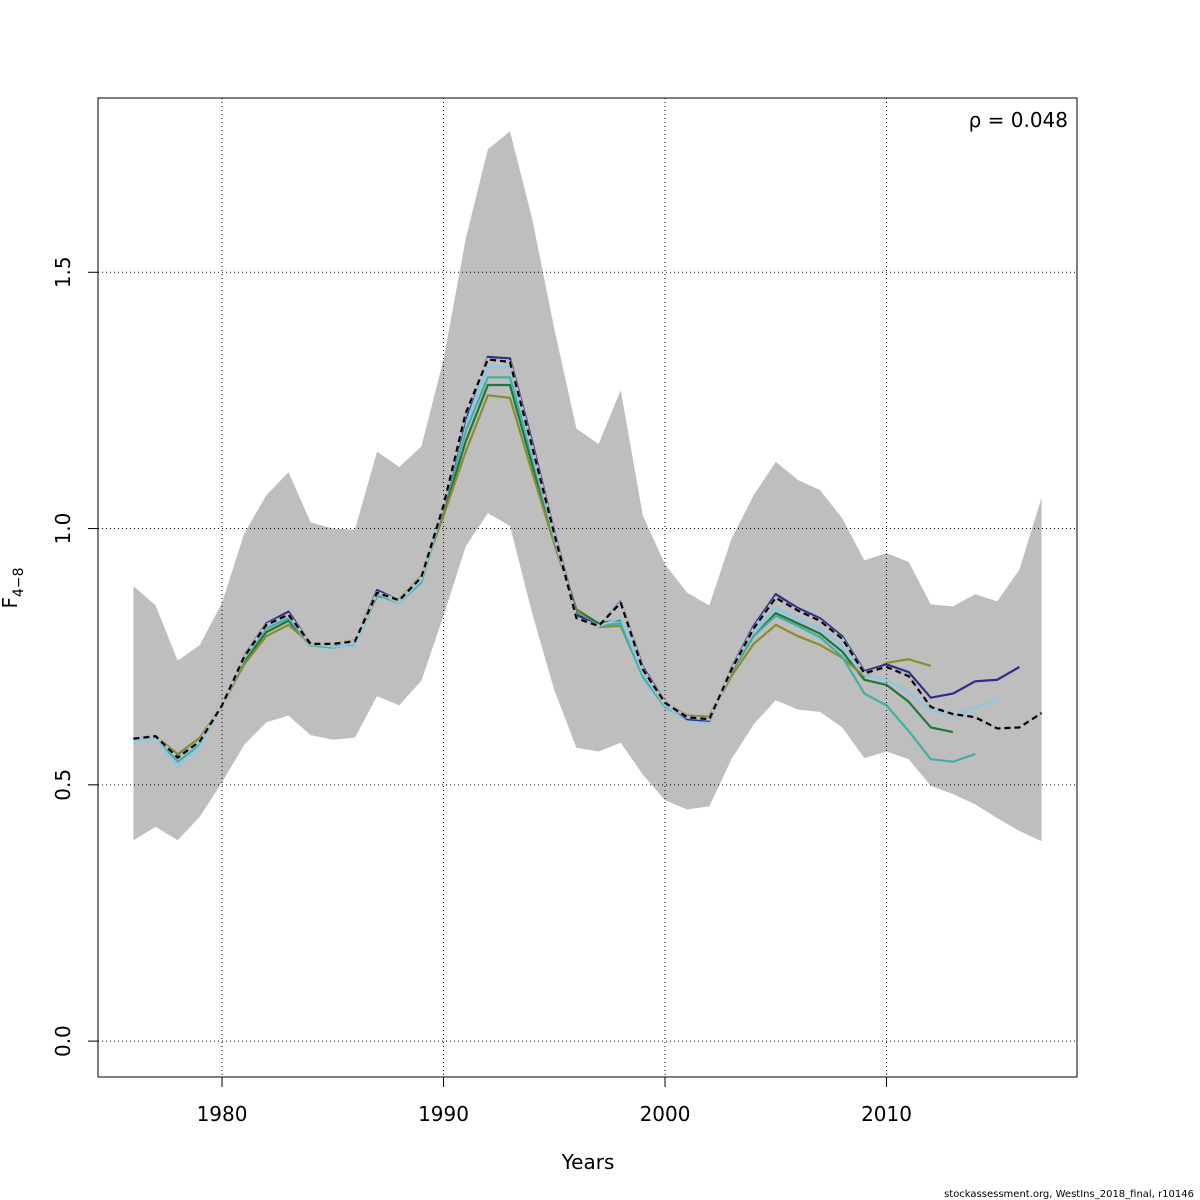  I want to click on y-axis-title-main: F, so click(11, 603).